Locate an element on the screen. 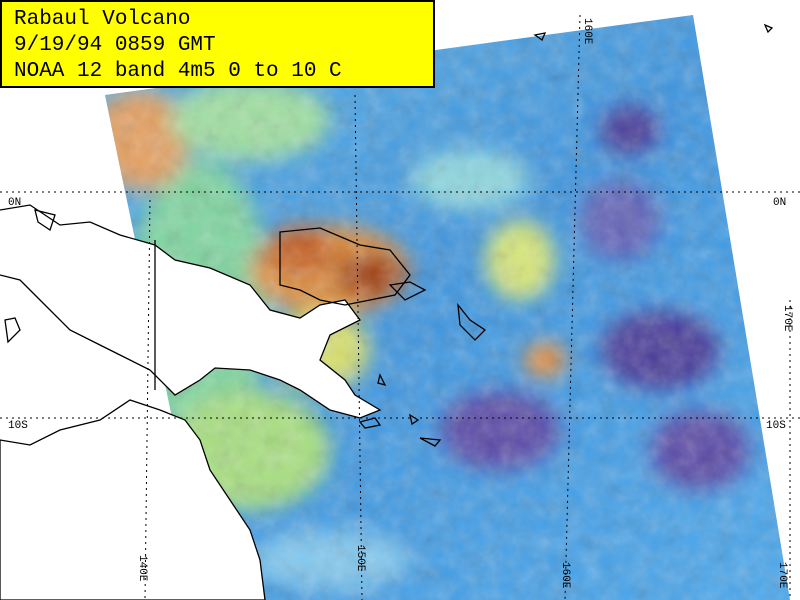  title-line: NOAA 12 band 4m5 0 to 10 C is located at coordinates (178, 71).